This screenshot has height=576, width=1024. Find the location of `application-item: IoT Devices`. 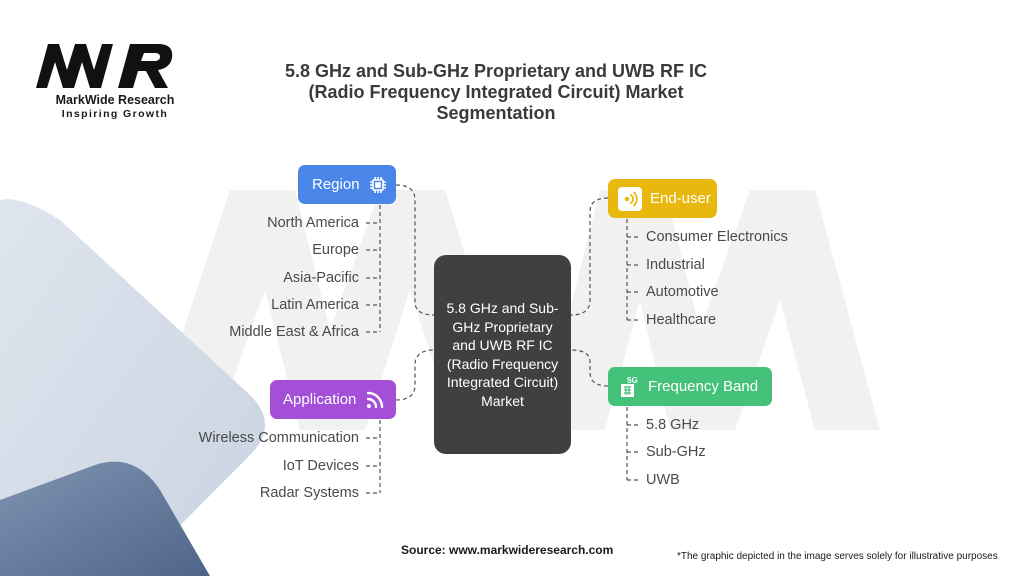

application-item: IoT Devices is located at coordinates (320, 466).